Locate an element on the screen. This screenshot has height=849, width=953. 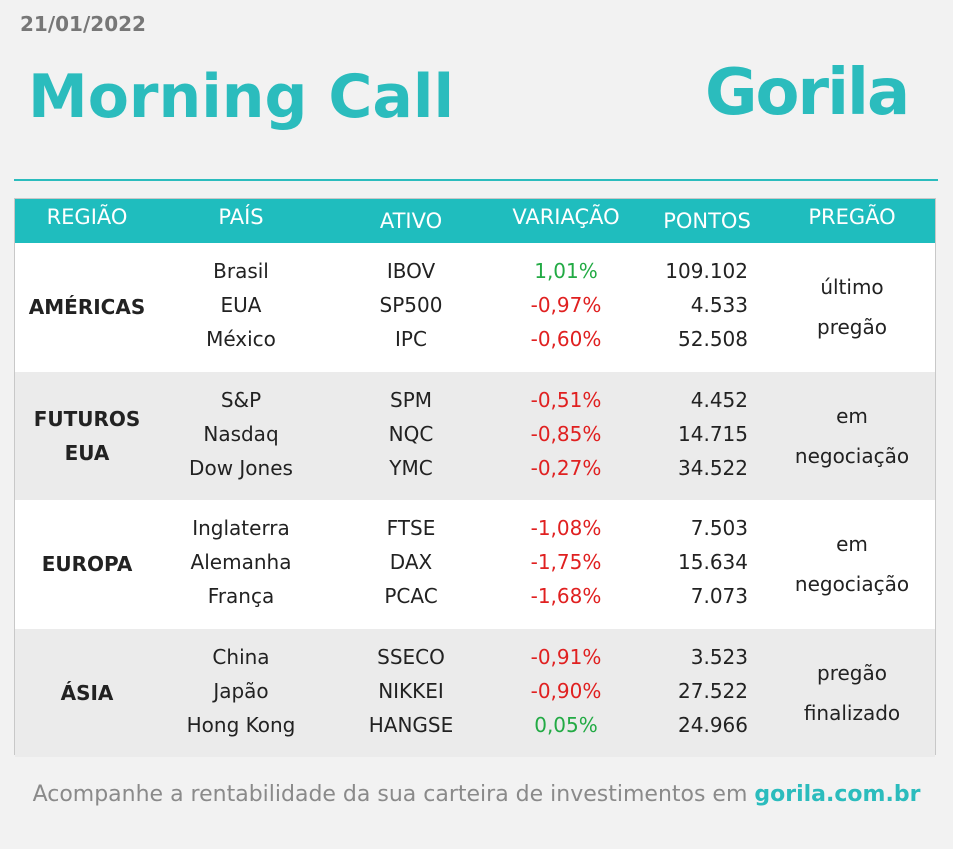
asset: SPM is located at coordinates (411, 399).